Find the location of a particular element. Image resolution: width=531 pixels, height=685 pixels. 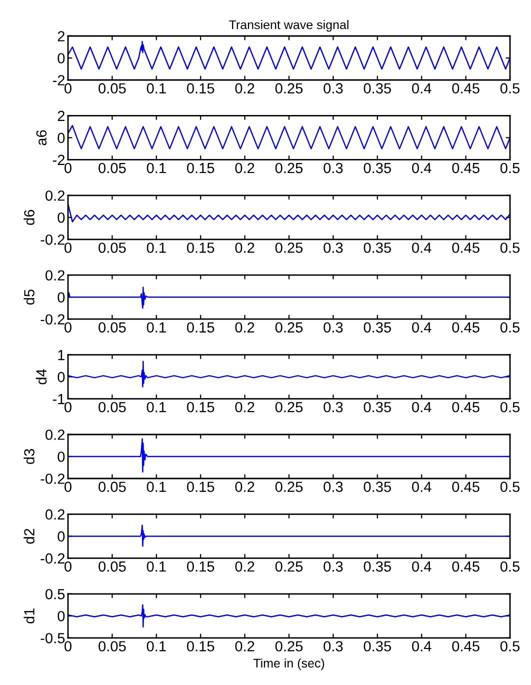

y-axis-title: d6 is located at coordinates (29, 217).